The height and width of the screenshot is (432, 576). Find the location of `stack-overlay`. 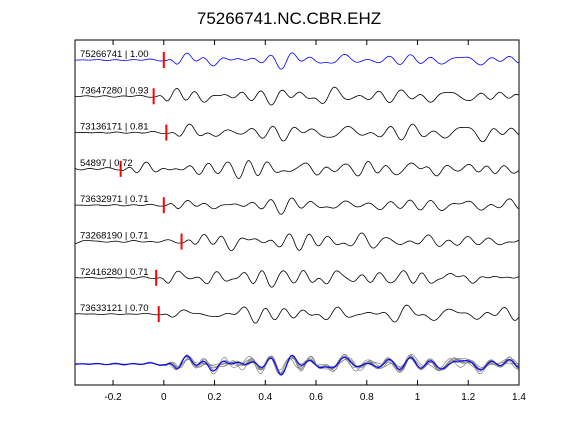

stack-overlay is located at coordinates (296, 364).